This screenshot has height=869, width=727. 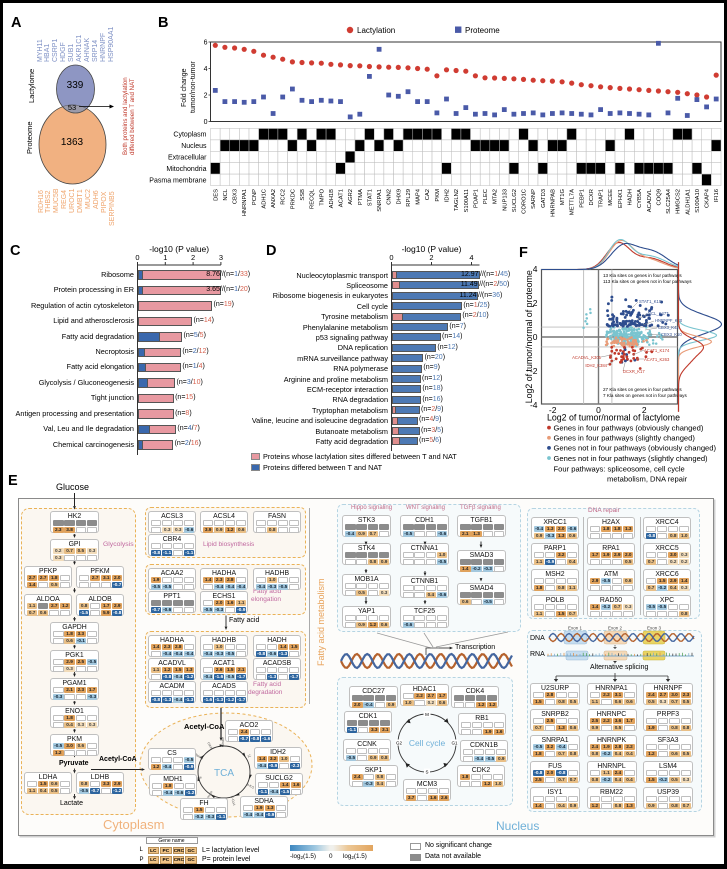 What do you see at coordinates (209, 745) in the screenshot?
I see `svg-text: OAA` at bounding box center [209, 745].